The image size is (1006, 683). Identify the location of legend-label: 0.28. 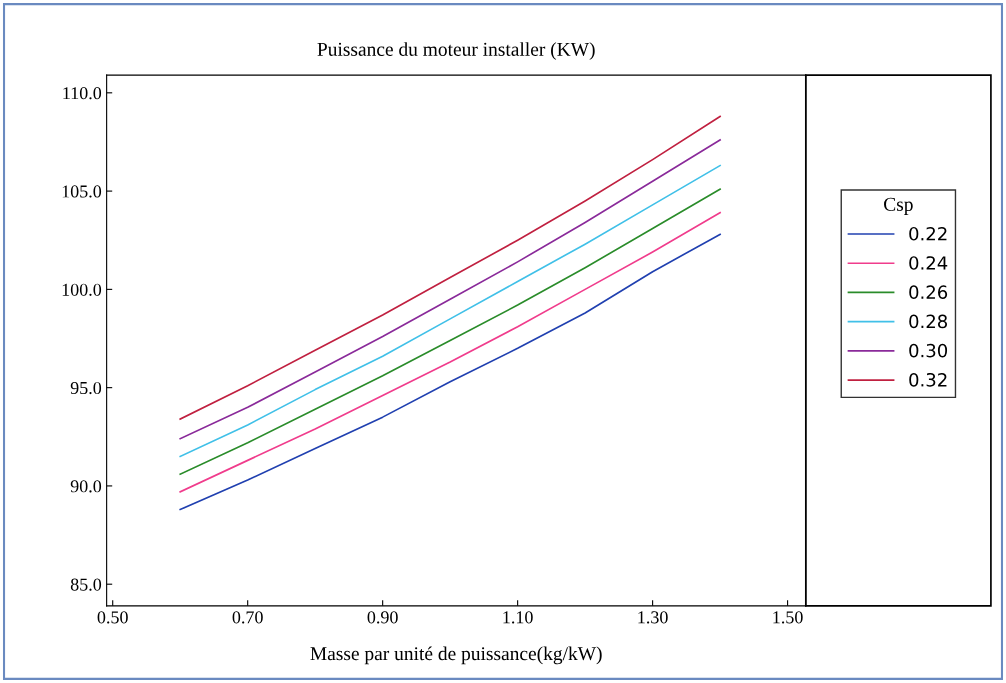
(928, 321).